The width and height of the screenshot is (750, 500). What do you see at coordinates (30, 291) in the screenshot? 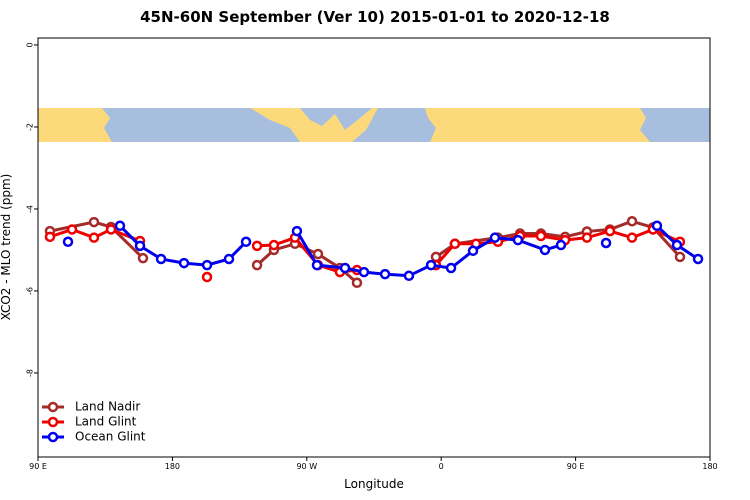
I see `y-tick-label: -6` at bounding box center [30, 291].